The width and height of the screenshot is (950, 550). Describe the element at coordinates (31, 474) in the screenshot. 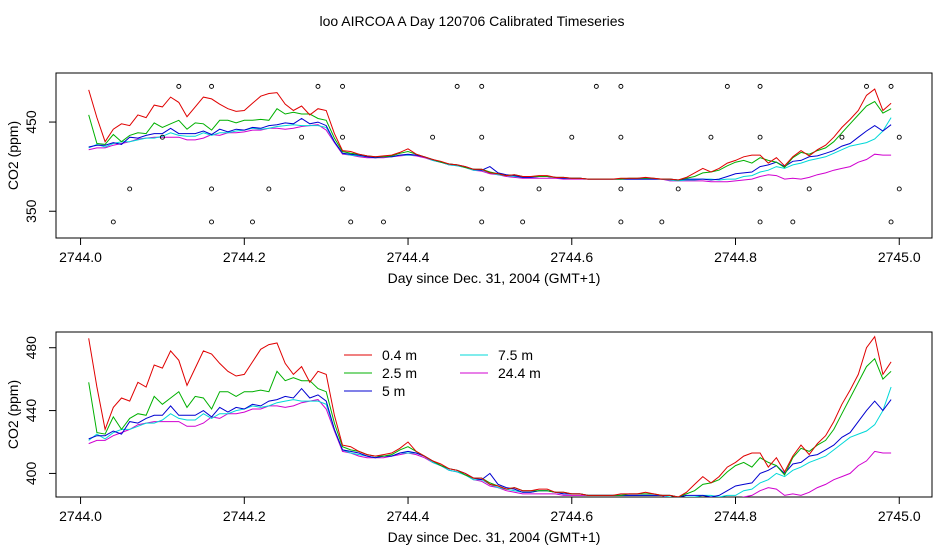

I see `y-tick-label: 400` at that location.